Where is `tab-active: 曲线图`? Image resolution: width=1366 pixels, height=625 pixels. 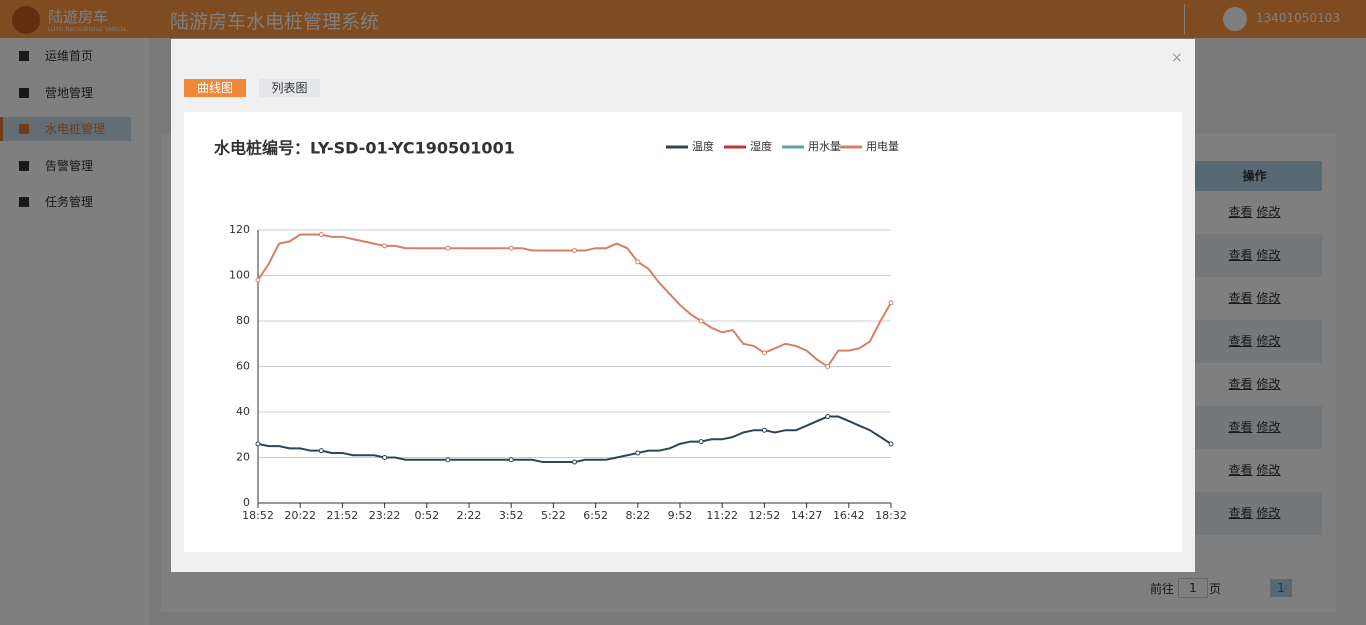
tab-active: 曲线图 is located at coordinates (215, 88).